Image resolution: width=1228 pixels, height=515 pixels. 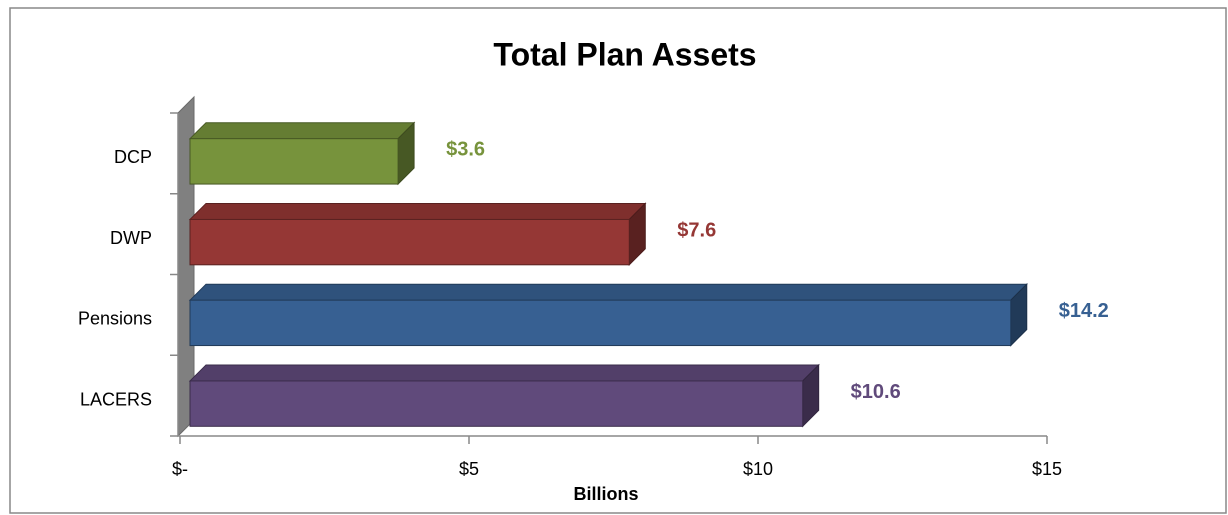 What do you see at coordinates (116, 399) in the screenshot?
I see `y-tick-label: LACERS` at bounding box center [116, 399].